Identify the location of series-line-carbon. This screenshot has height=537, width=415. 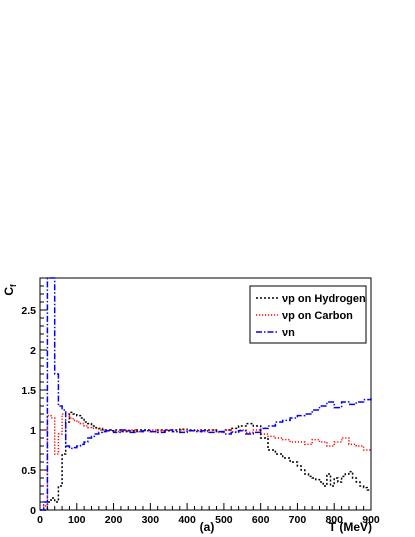
(205, 462).